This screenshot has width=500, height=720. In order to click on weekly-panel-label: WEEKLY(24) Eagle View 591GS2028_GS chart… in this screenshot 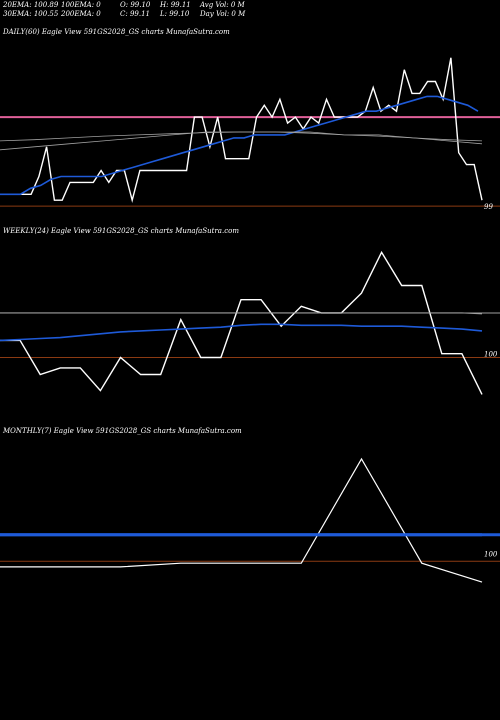, I will do `click(121, 231)`.